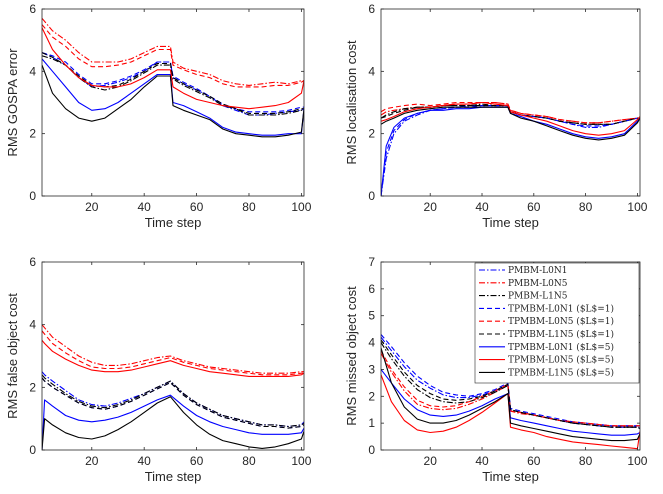  I want to click on y-tick-label: 3, so click(371, 369).